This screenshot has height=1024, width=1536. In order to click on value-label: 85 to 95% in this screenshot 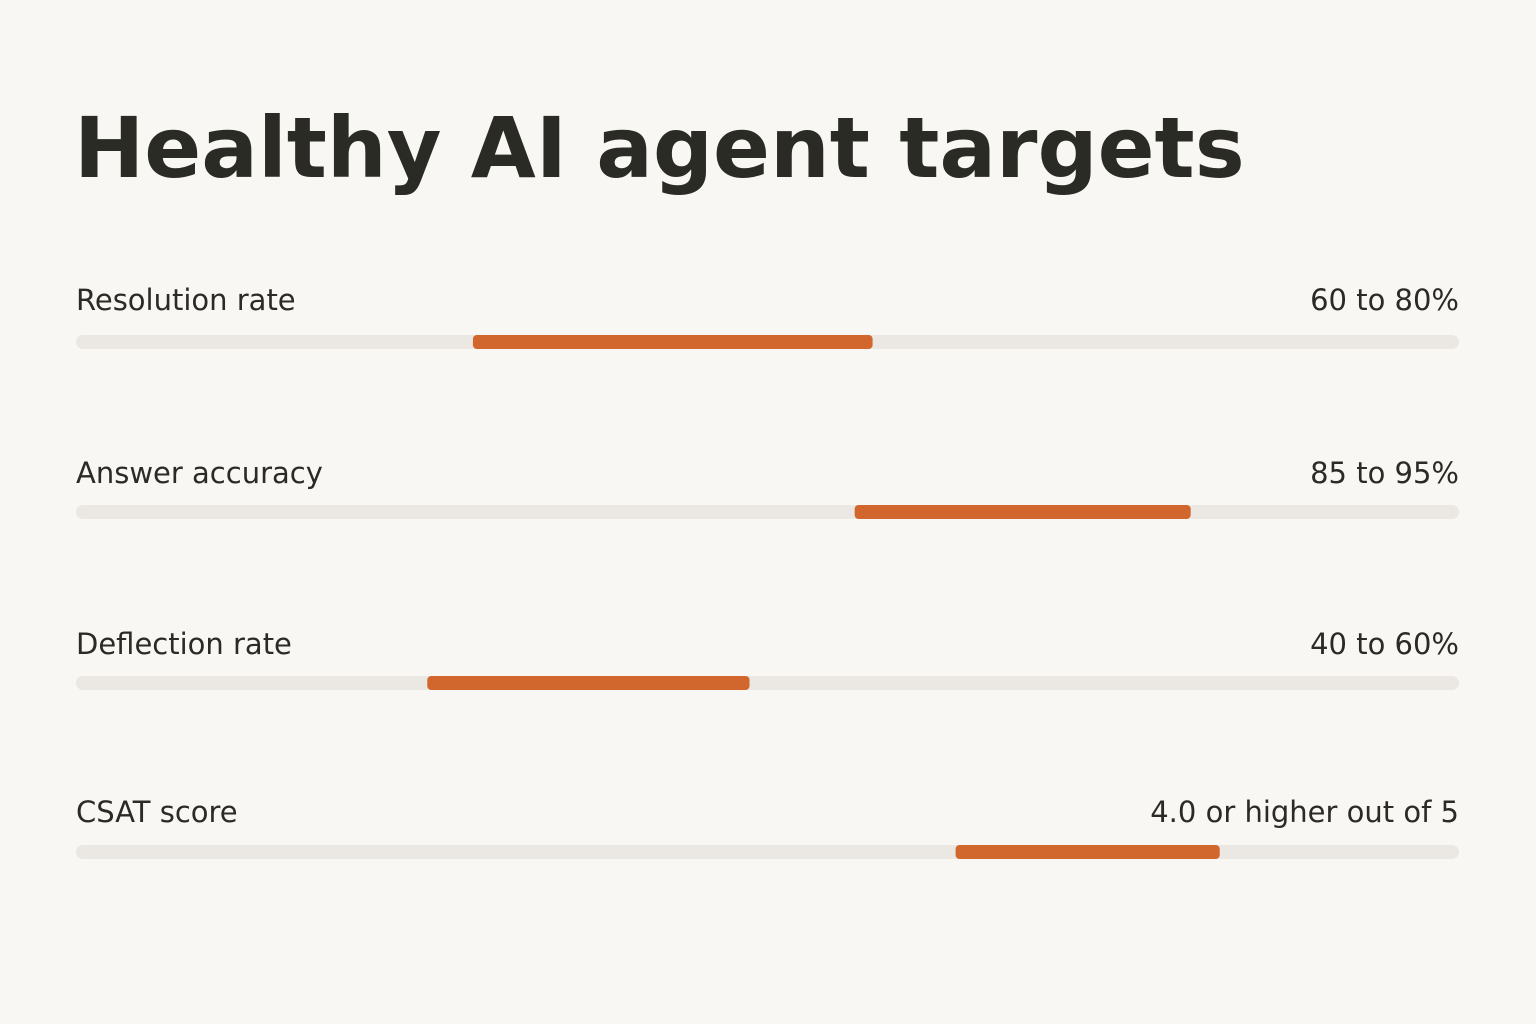, I will do `click(1384, 473)`.